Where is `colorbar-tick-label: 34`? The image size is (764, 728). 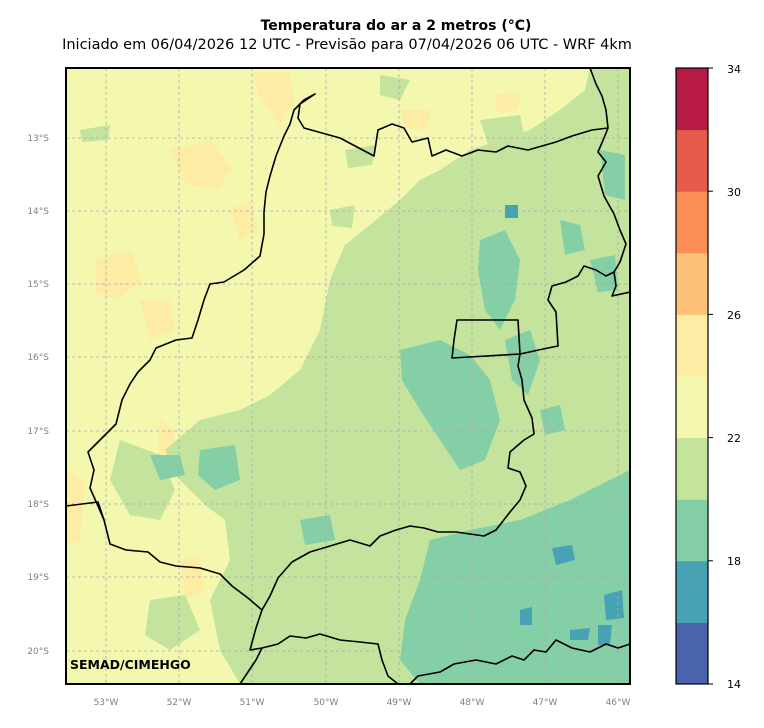
colorbar-tick-label: 34 is located at coordinates (734, 69).